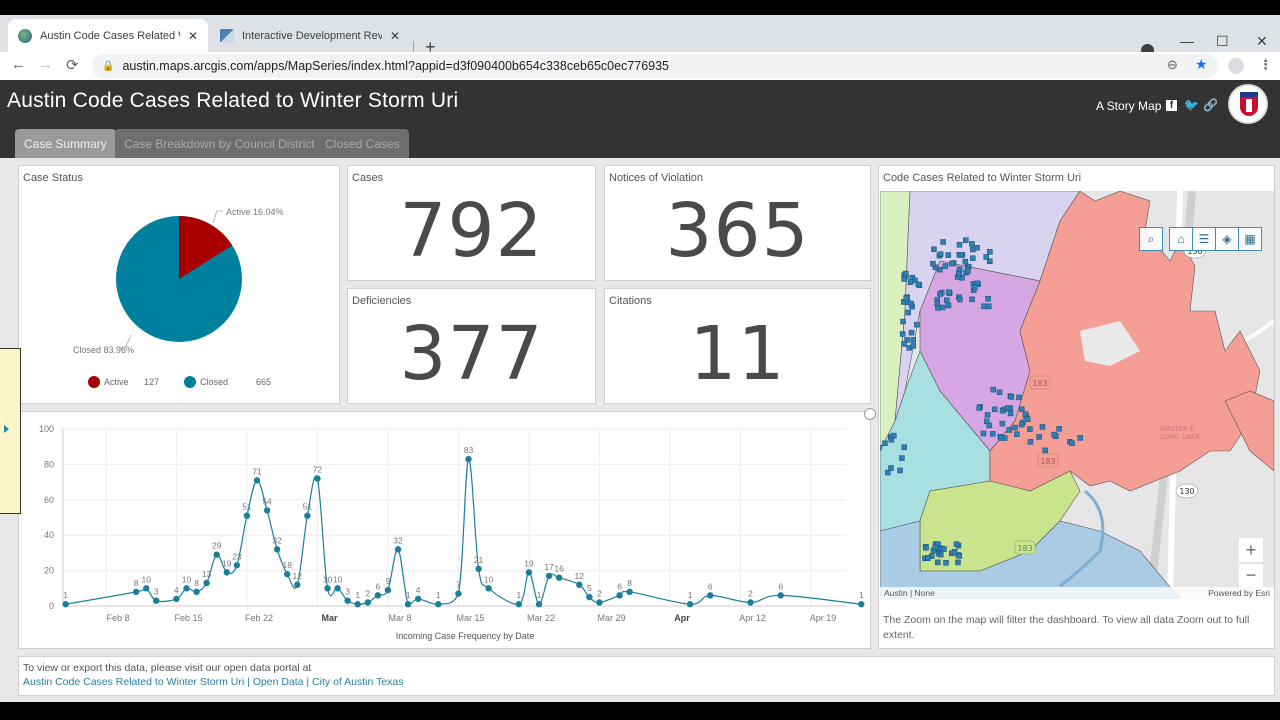  What do you see at coordinates (1265, 64) in the screenshot?
I see `browser-menu-icon: ⋮` at bounding box center [1265, 64].